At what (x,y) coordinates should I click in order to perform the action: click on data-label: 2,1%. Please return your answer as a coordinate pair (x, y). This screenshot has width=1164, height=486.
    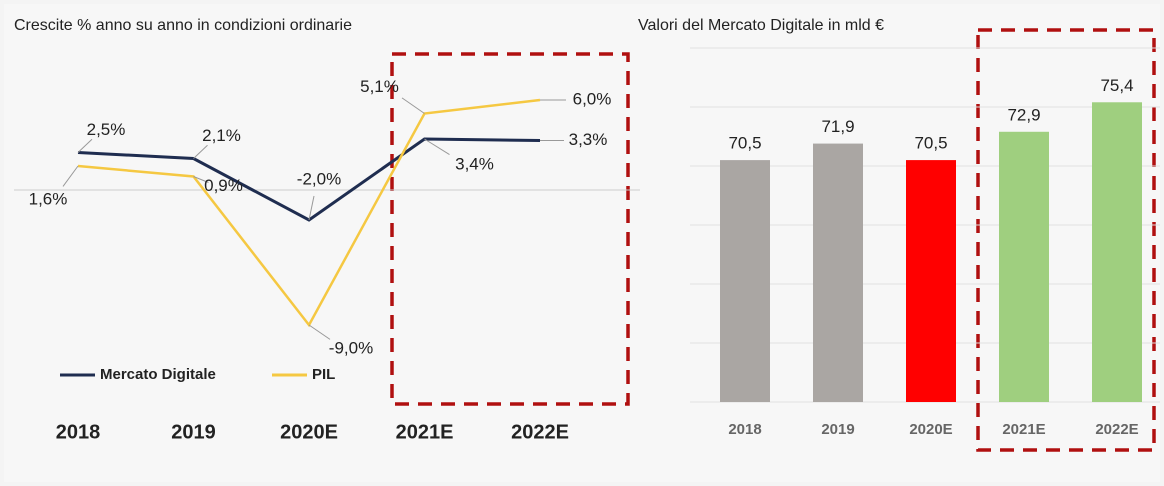
    Looking at the image, I should click on (221, 135).